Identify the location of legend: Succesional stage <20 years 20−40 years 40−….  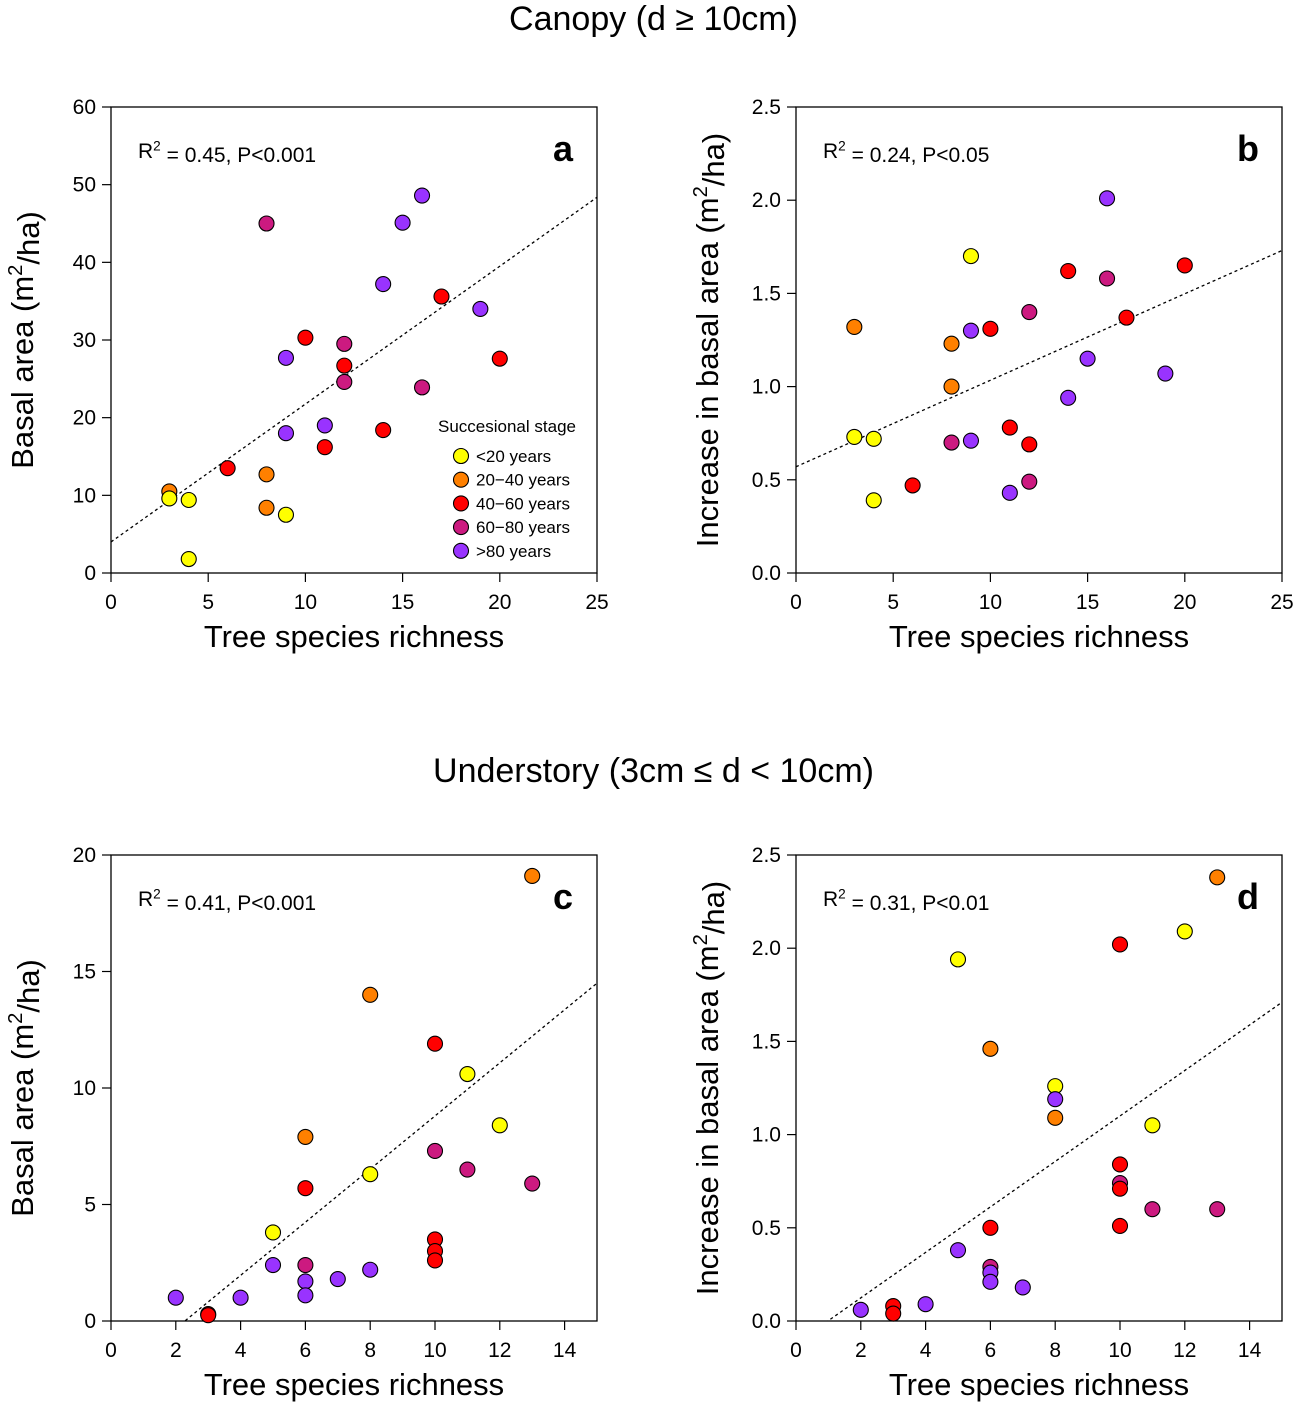
(507, 489).